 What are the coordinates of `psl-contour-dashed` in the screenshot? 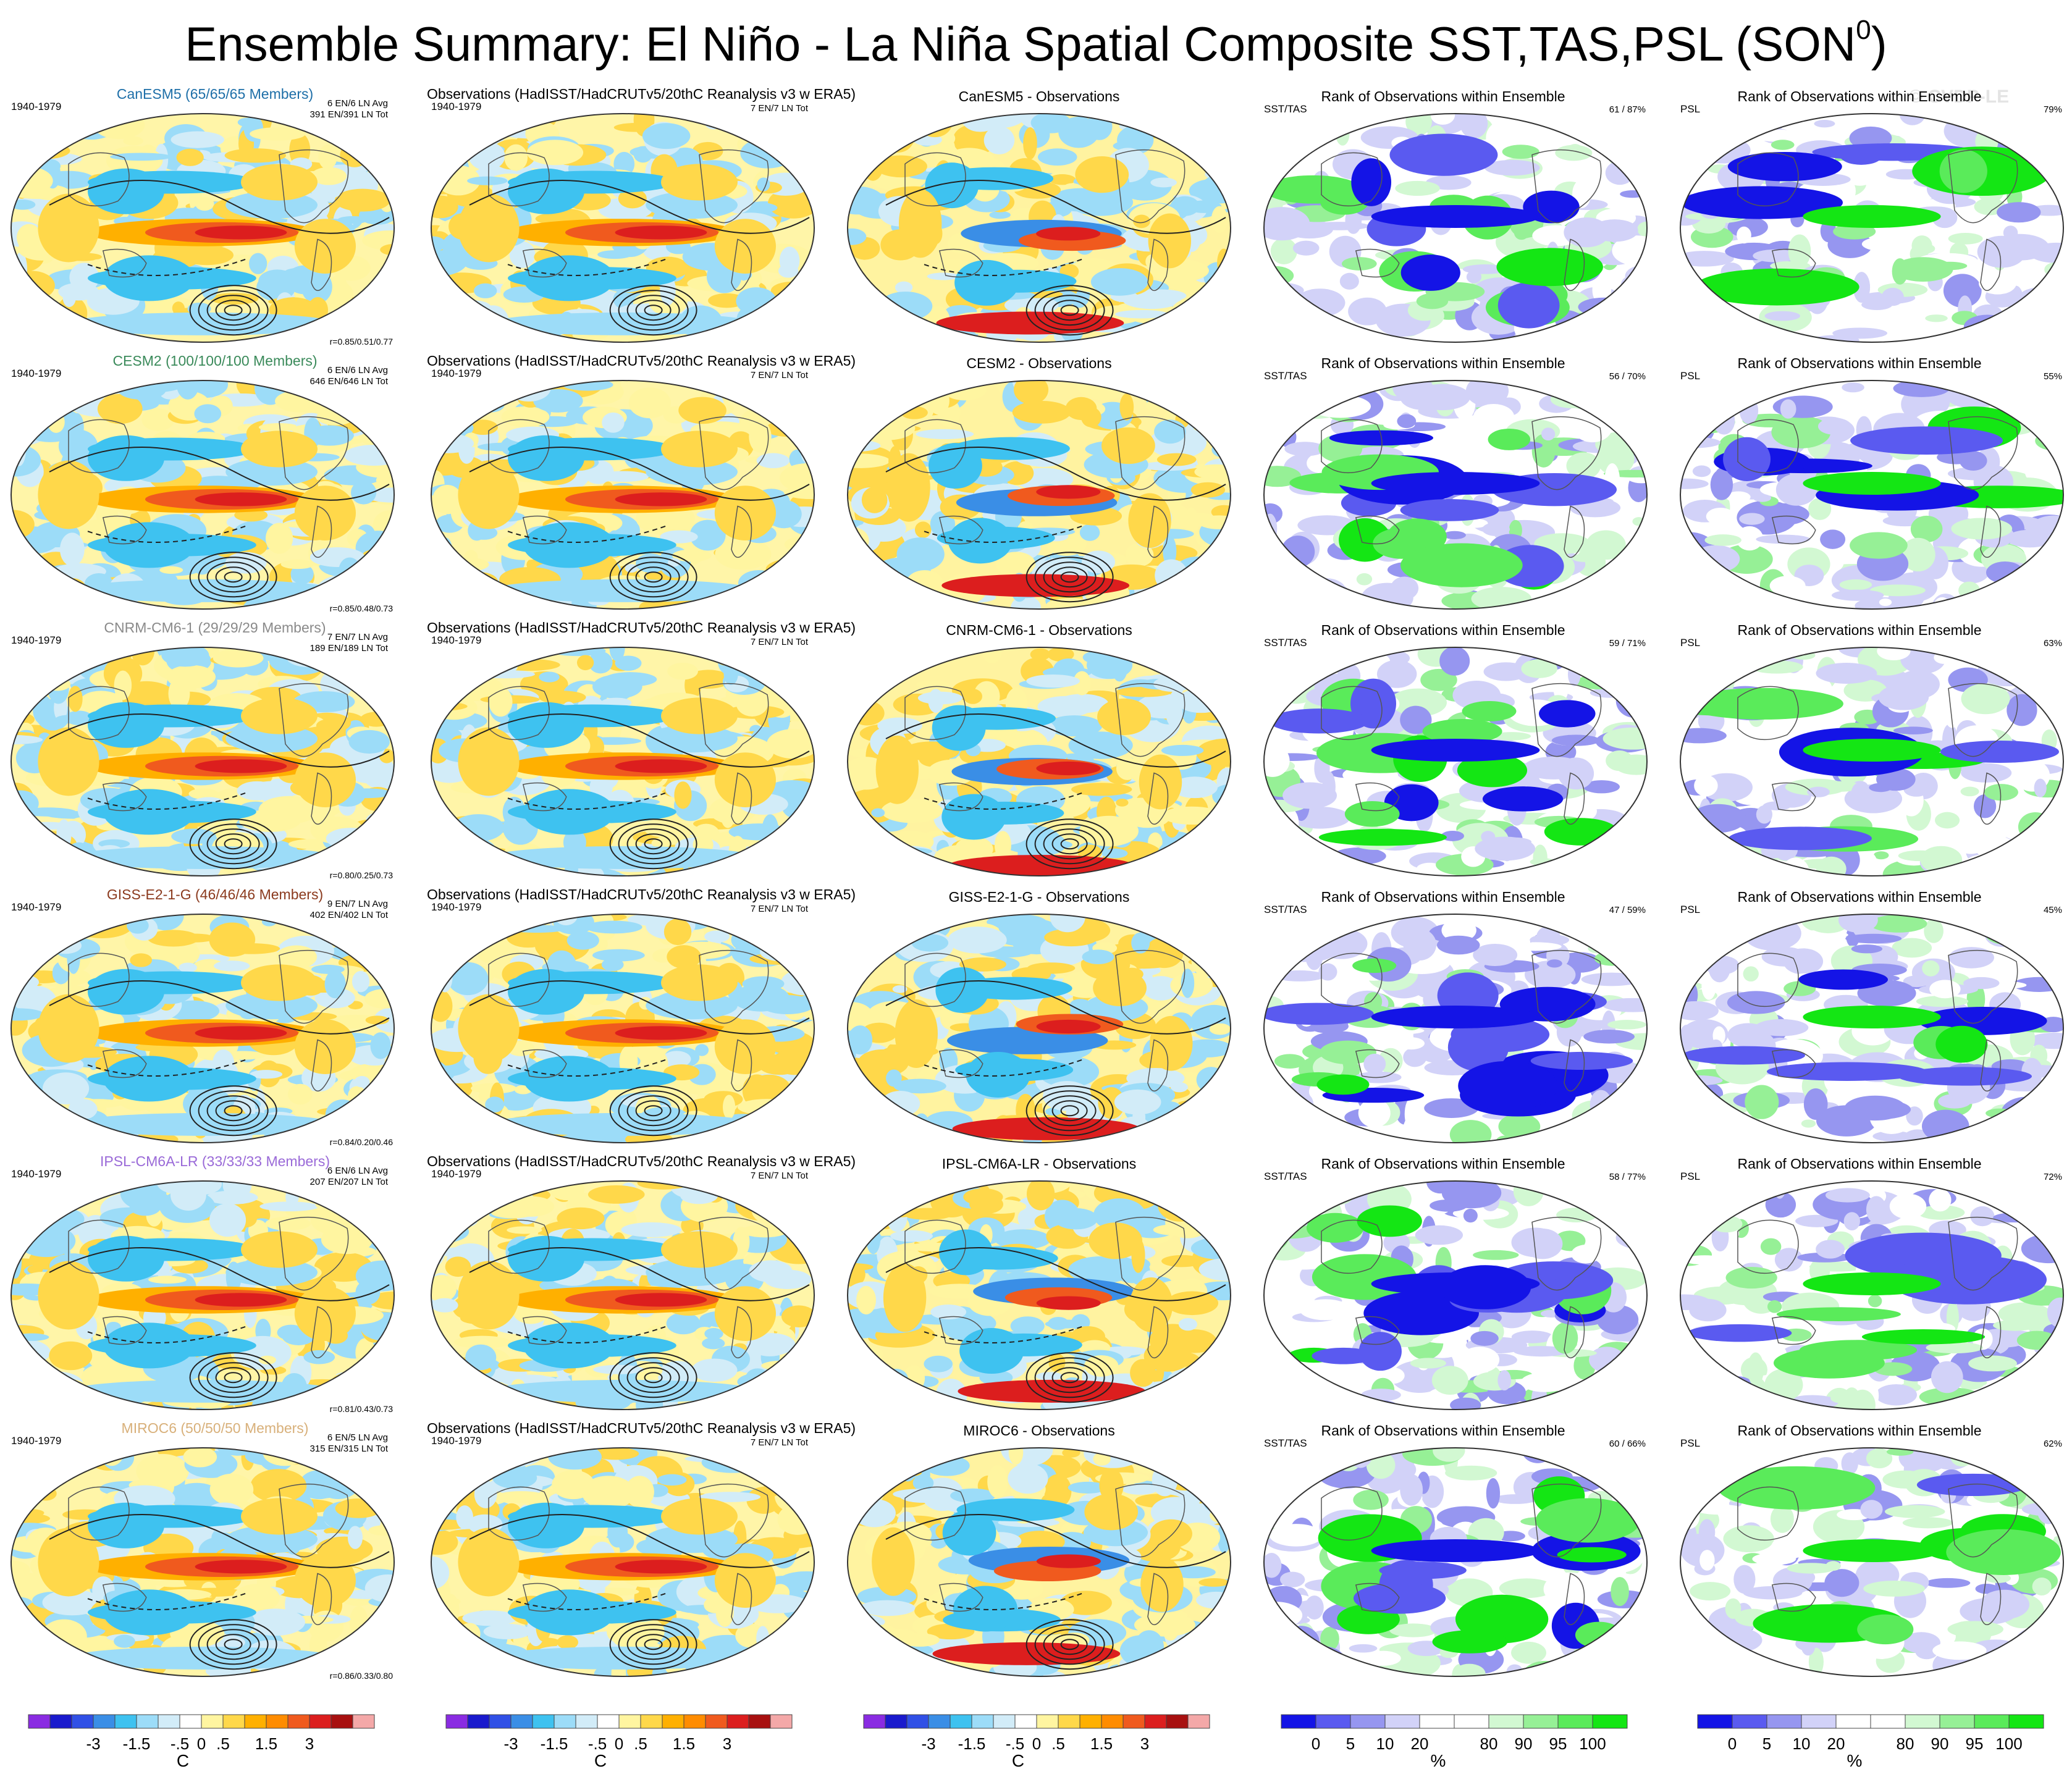 It's located at (588, 267).